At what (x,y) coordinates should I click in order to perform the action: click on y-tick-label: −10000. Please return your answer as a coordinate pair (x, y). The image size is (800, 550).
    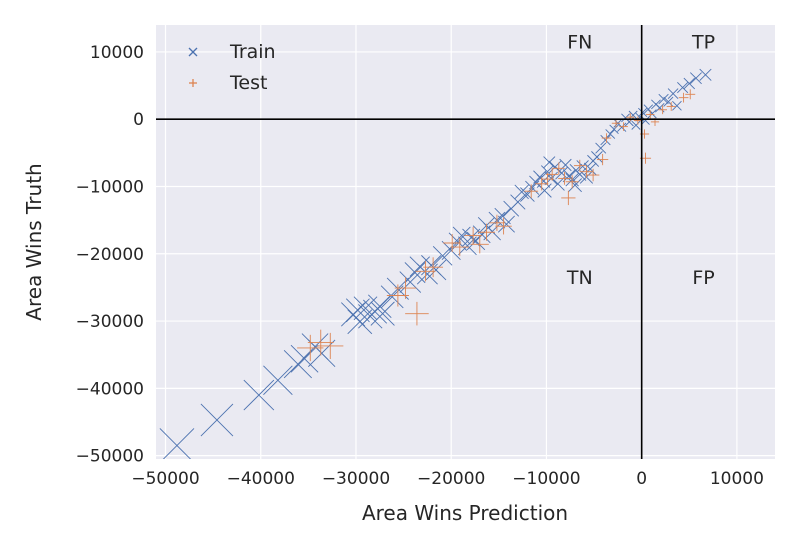
    Looking at the image, I should click on (110, 187).